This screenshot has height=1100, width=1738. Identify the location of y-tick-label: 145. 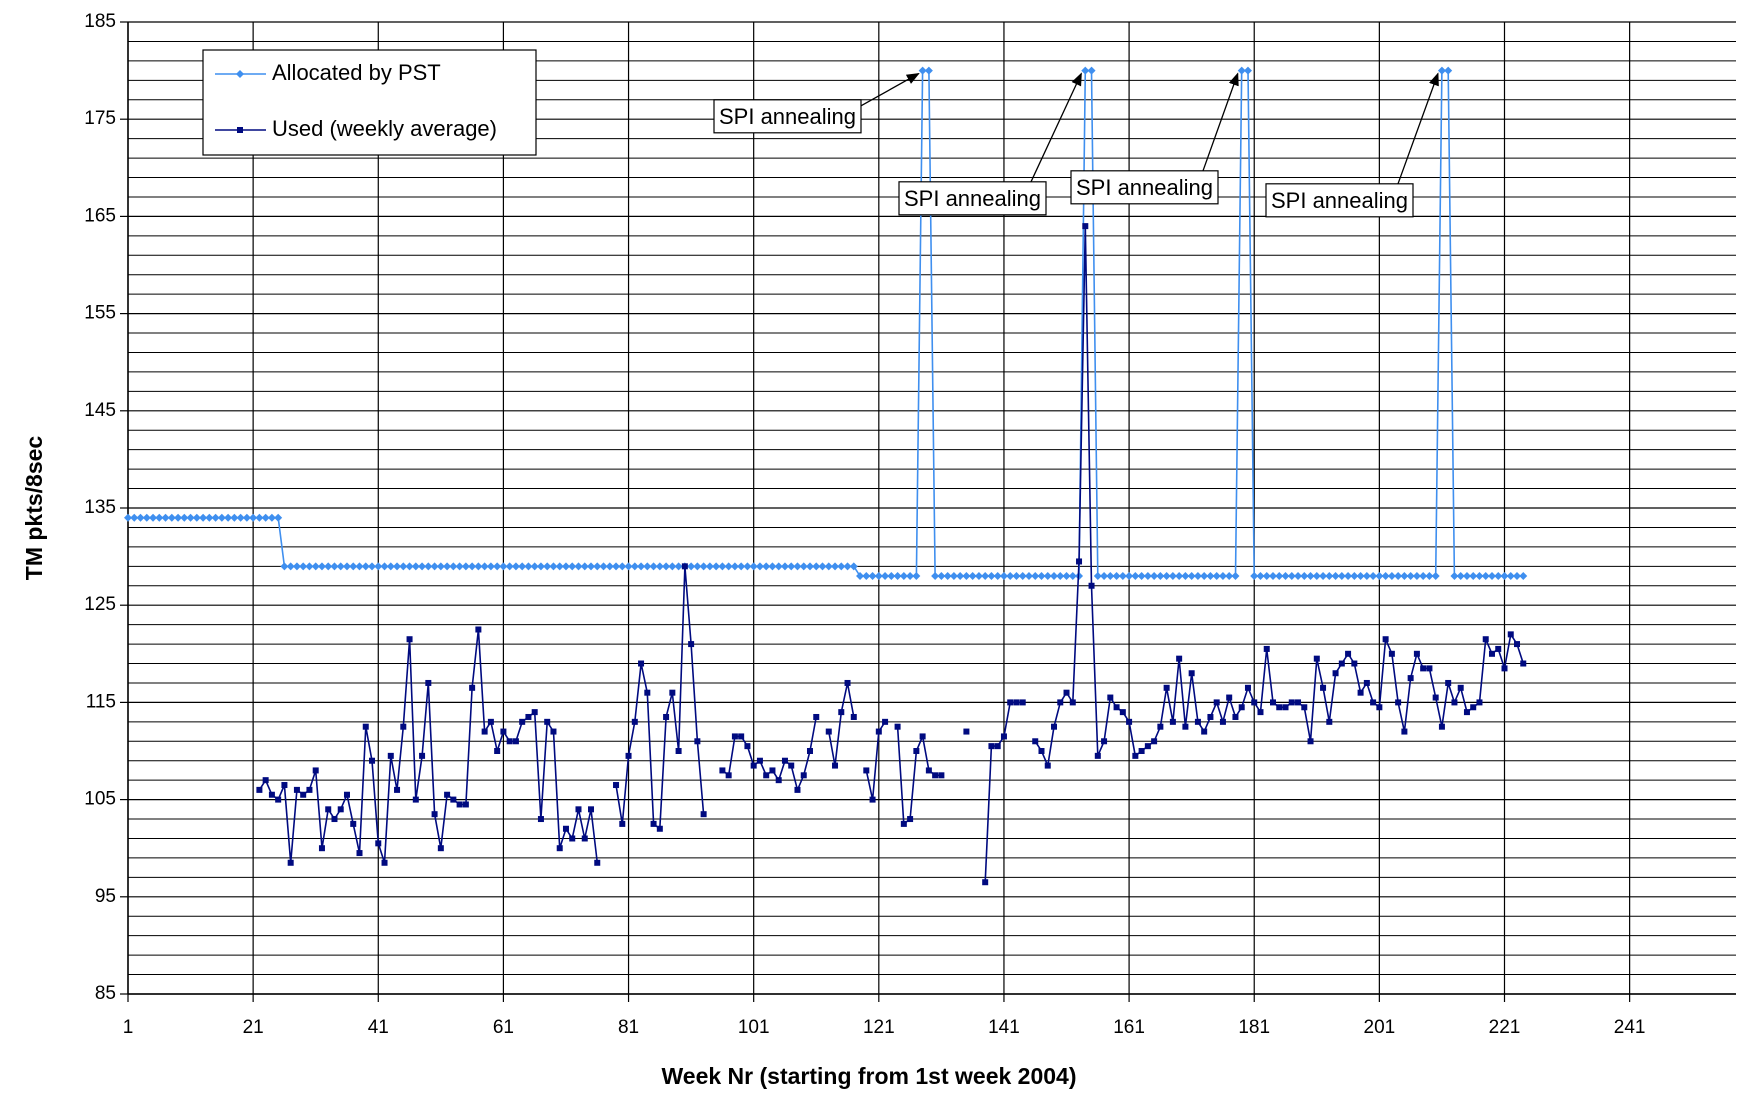
(100, 410).